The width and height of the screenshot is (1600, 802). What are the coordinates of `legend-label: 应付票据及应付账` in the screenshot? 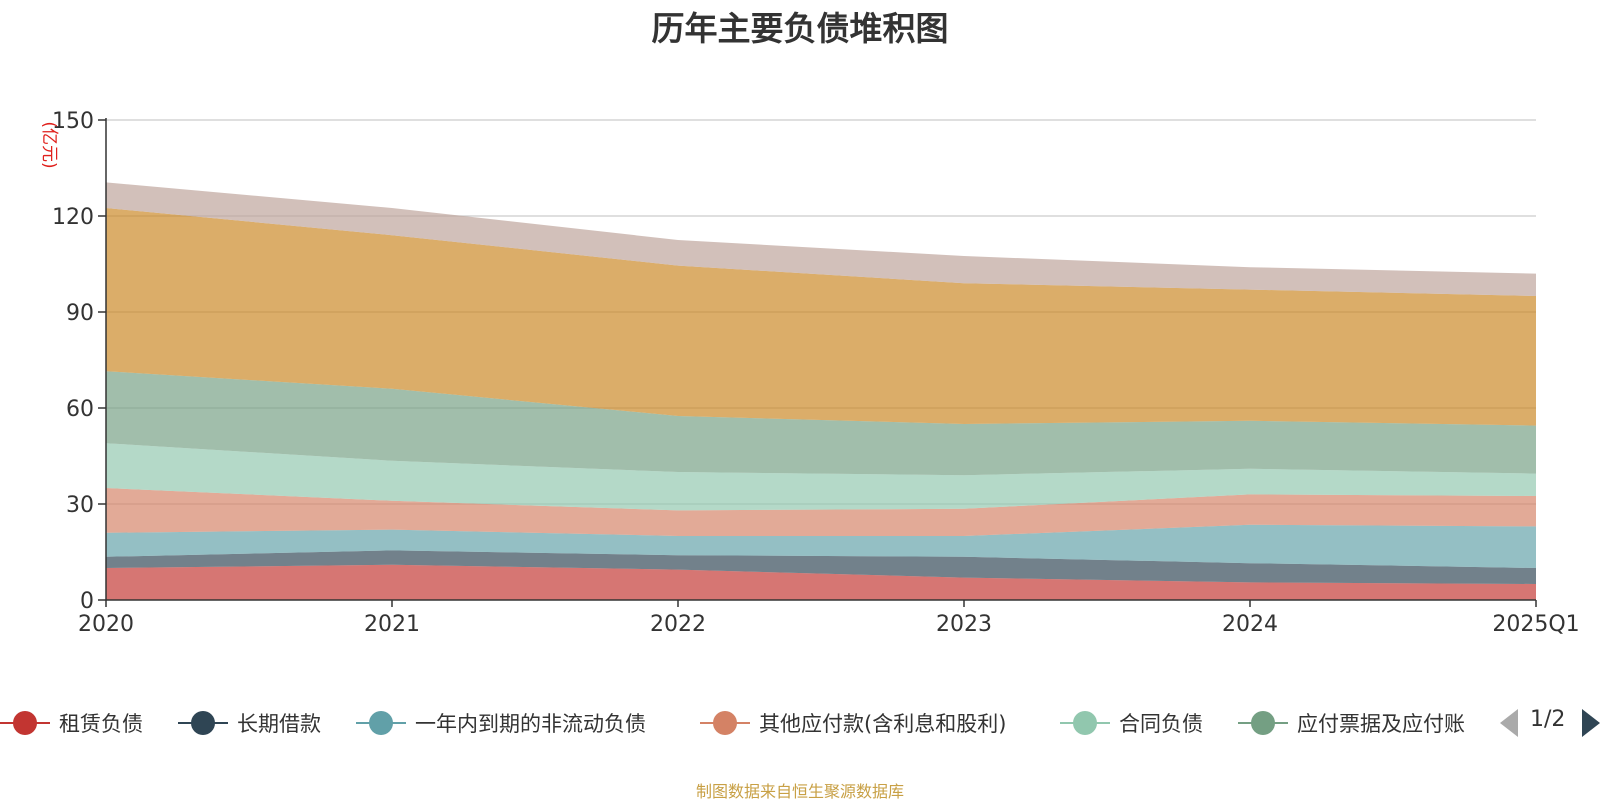 It's located at (1381, 724).